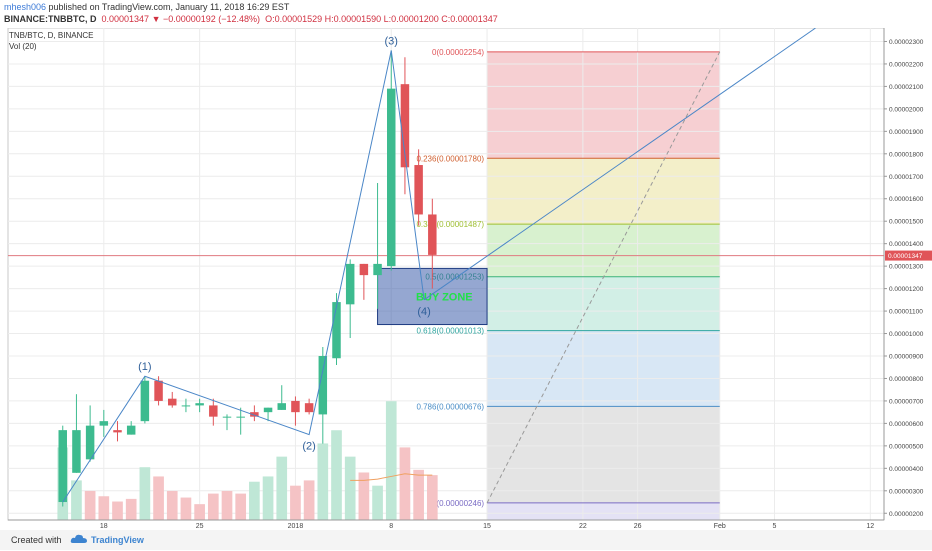 The image size is (932, 551). What do you see at coordinates (906, 401) in the screenshot?
I see `price-tick-label: 0.00000700` at bounding box center [906, 401].